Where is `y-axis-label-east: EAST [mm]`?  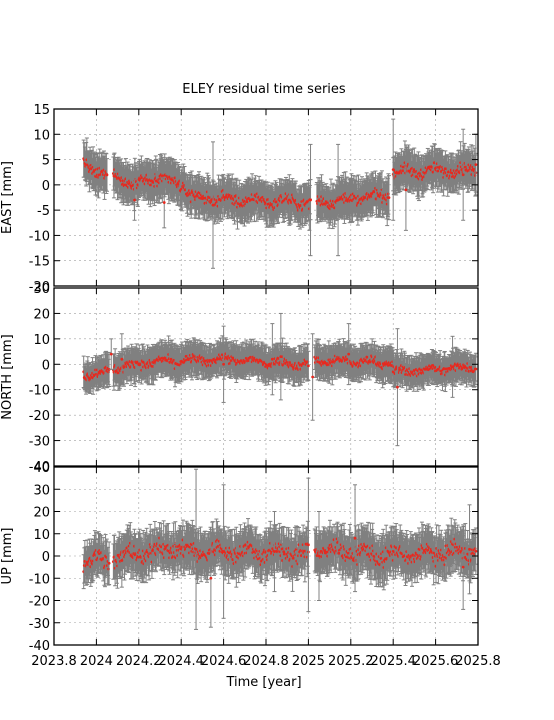 y-axis-label-east: EAST [mm] is located at coordinates (7, 197).